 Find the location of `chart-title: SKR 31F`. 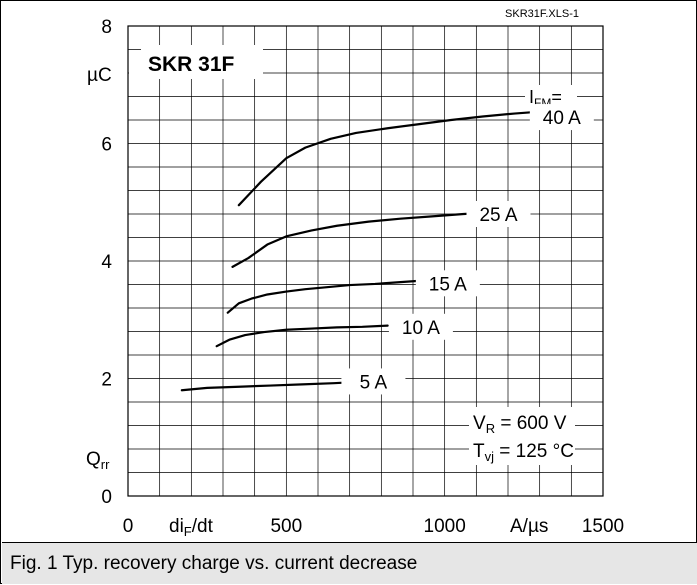

chart-title: SKR 31F is located at coordinates (191, 64).